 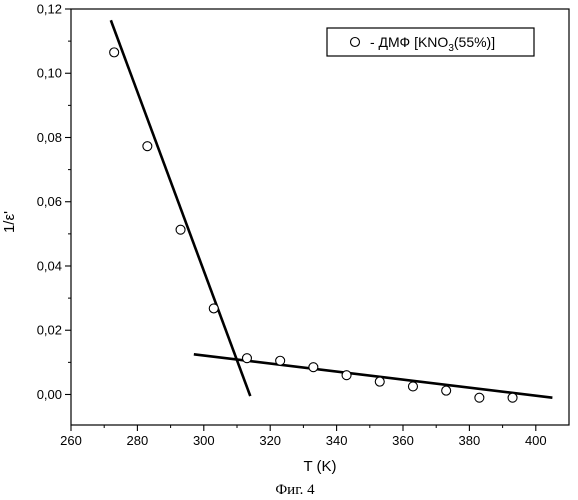 I want to click on y-tick-label: 0,00, so click(x=49, y=394).